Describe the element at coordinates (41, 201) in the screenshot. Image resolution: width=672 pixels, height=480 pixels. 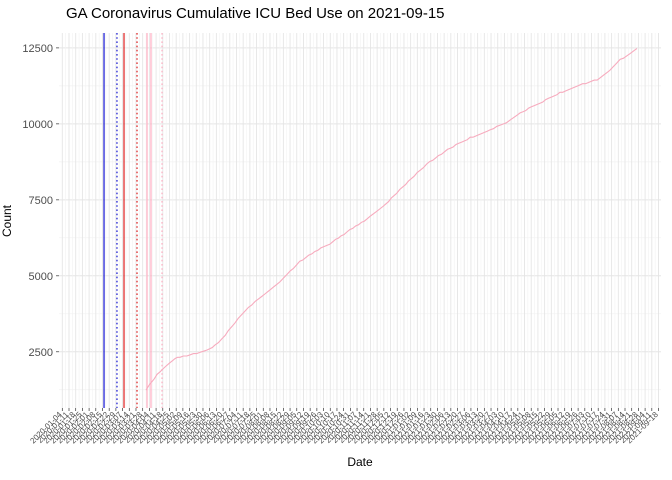
I see `y-tick-label: 7500` at that location.